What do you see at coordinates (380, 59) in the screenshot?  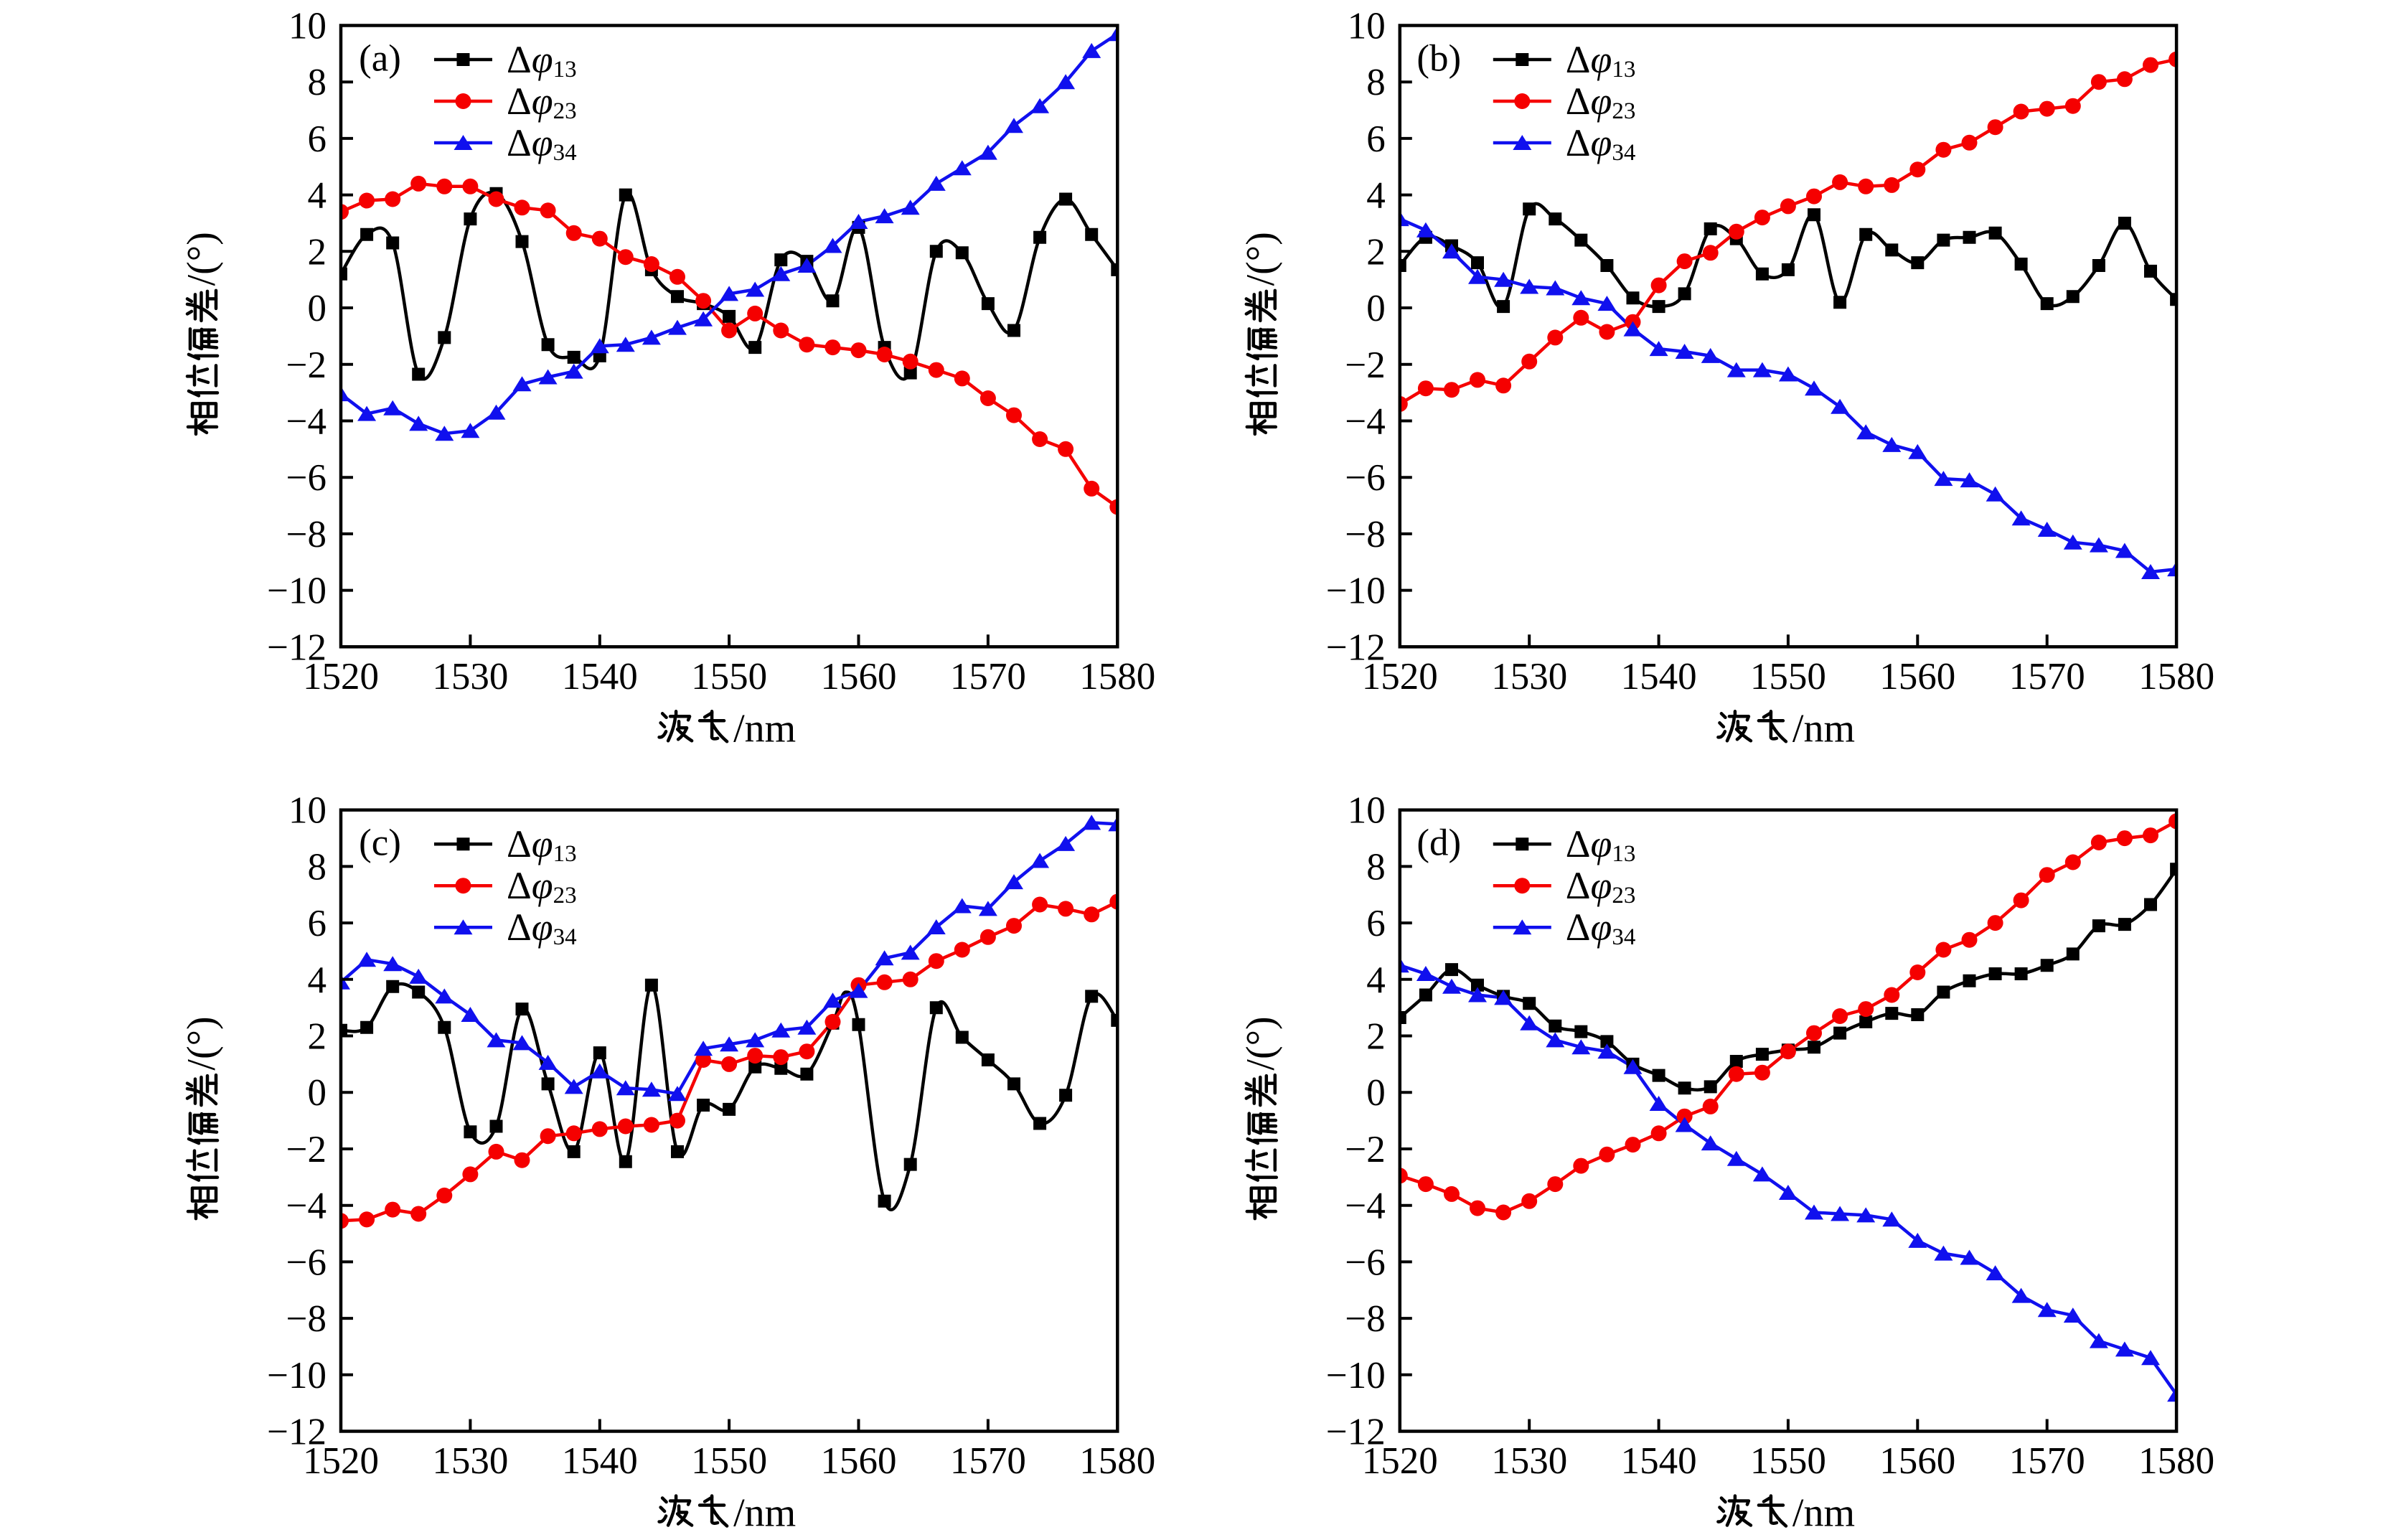 I see `svg-text: (a)` at bounding box center [380, 59].